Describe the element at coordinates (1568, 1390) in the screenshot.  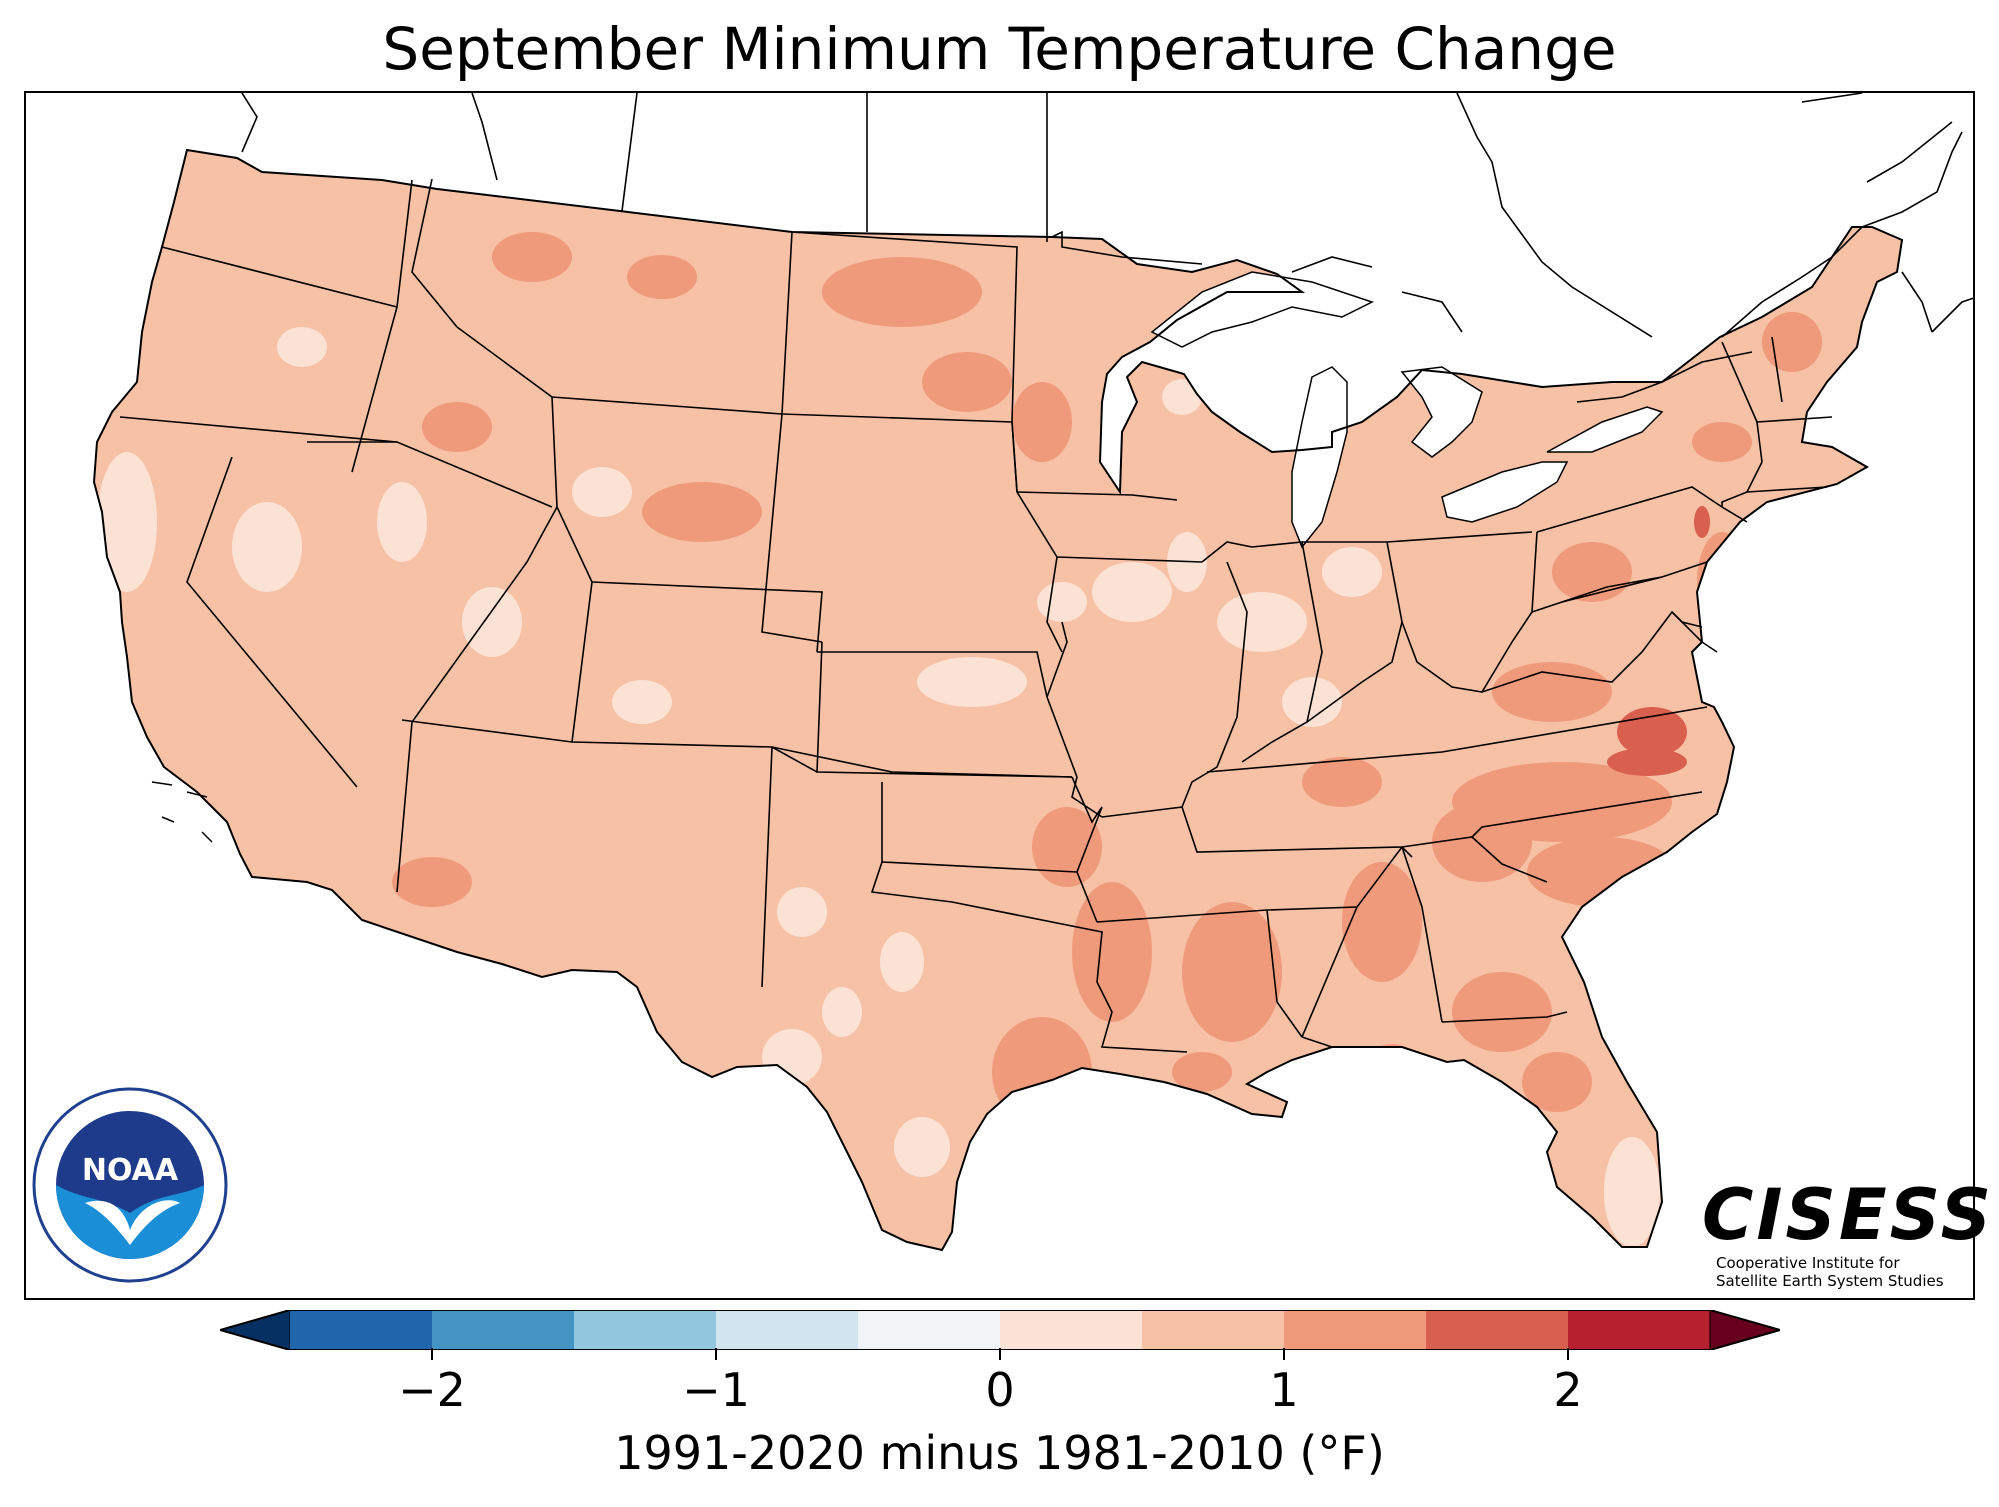
I see `colorbar-tick-label: 2` at that location.